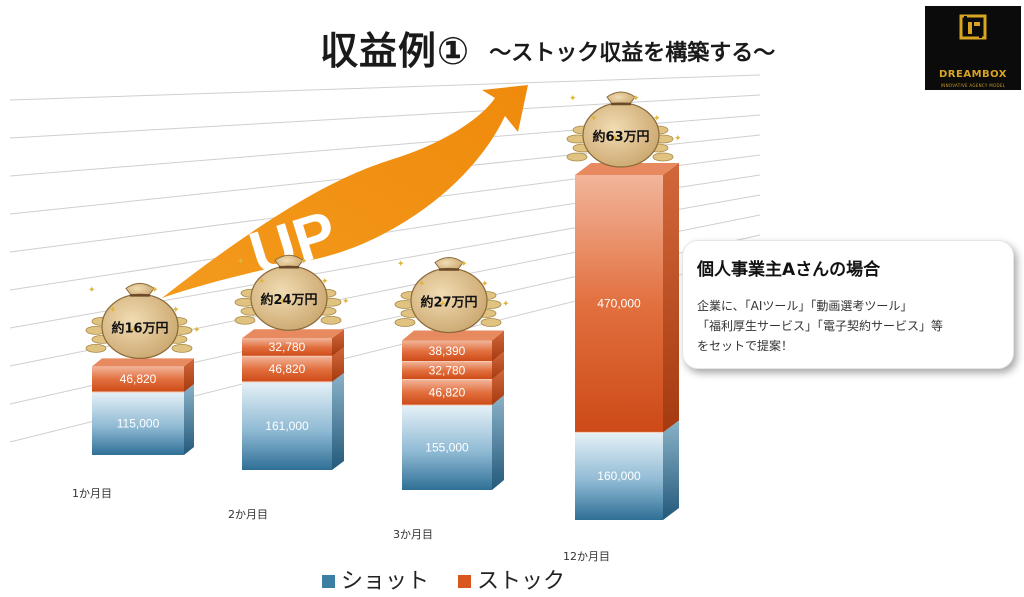 The width and height of the screenshot is (1024, 597). Describe the element at coordinates (521, 581) in the screenshot. I see `legend-label-stock: ストック` at that location.